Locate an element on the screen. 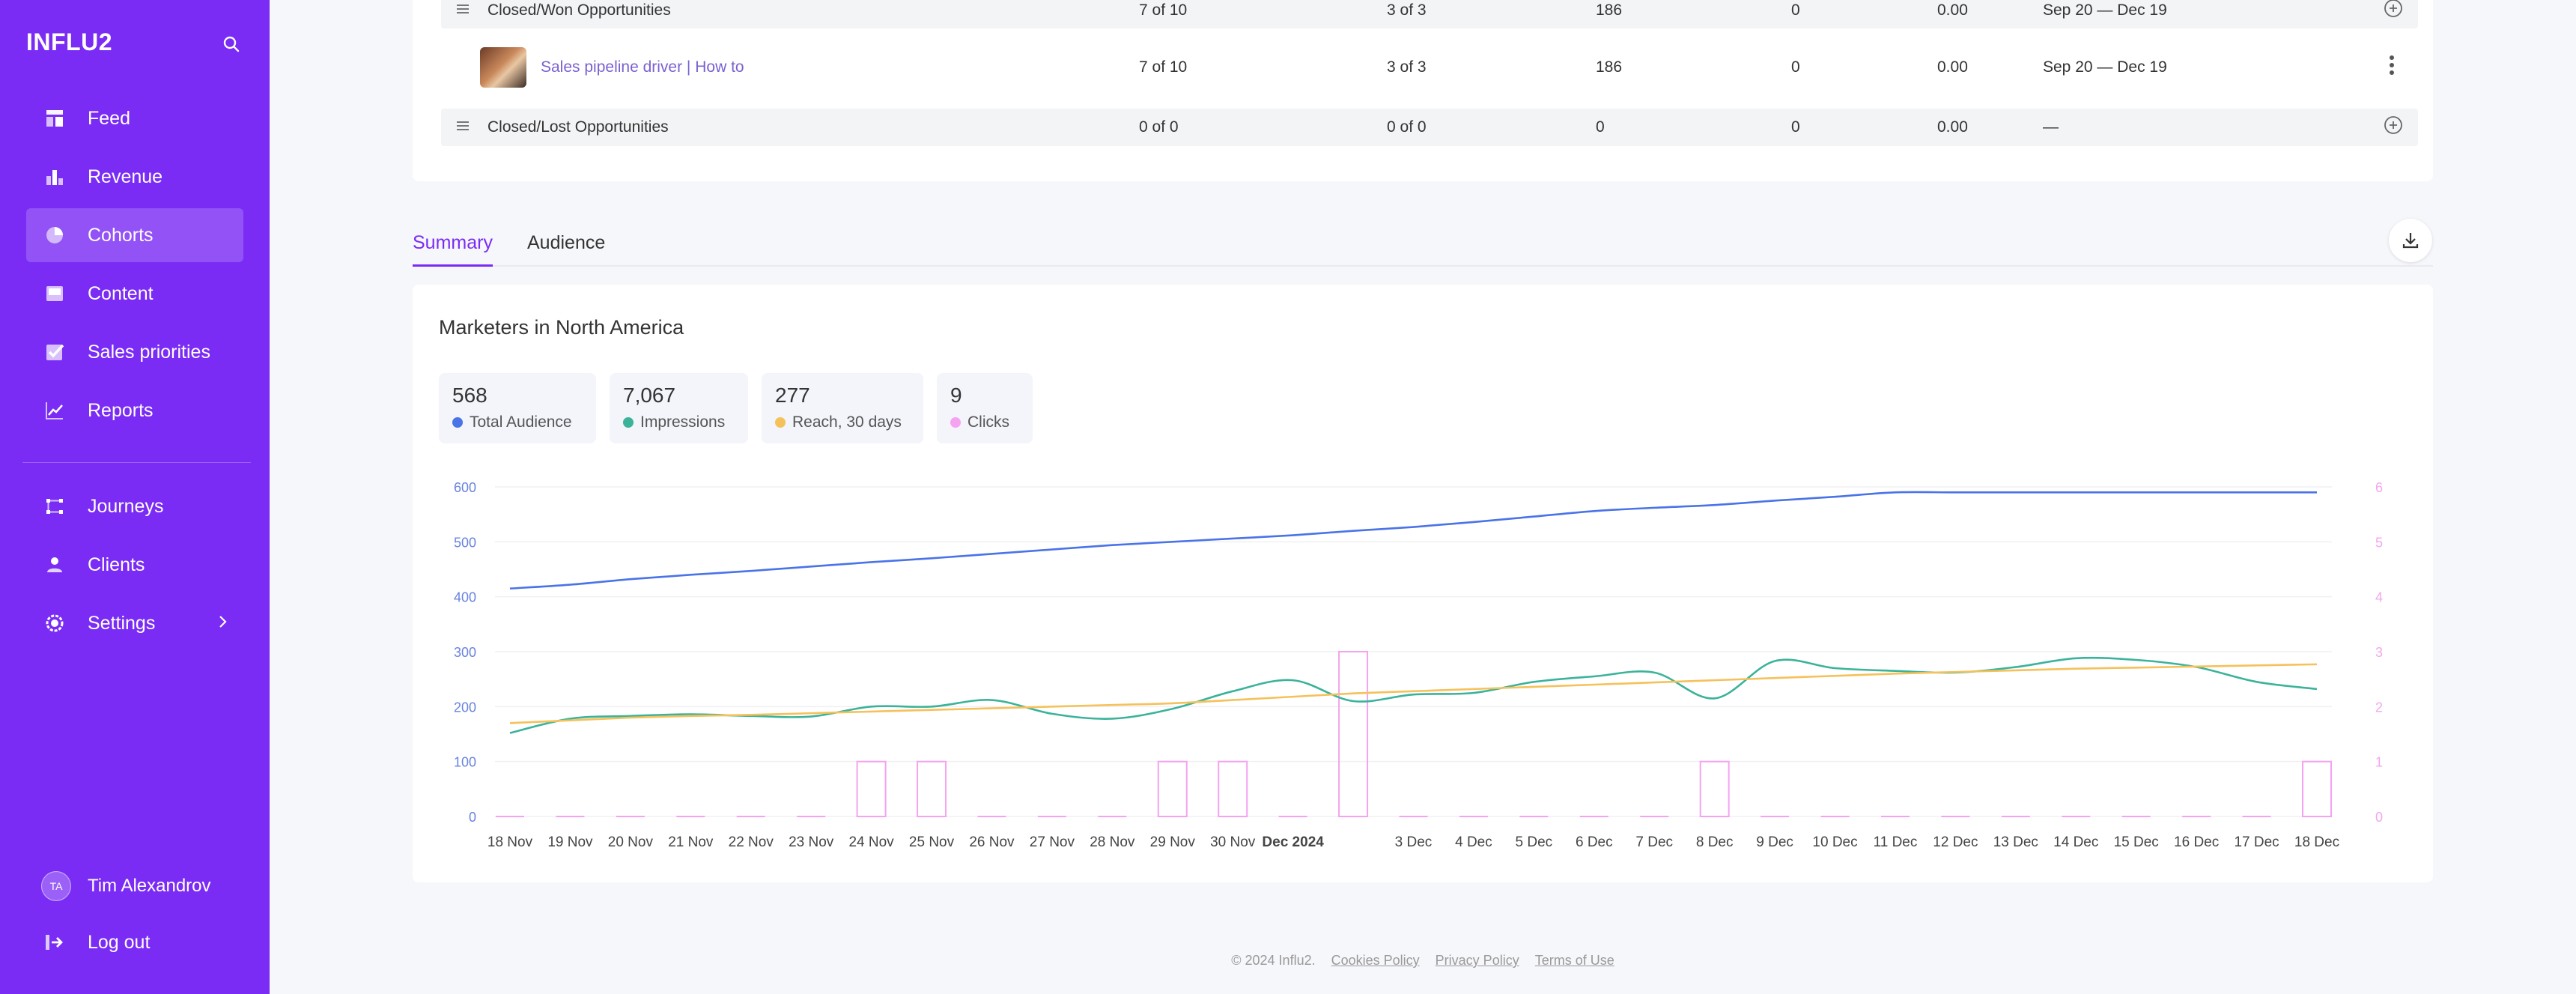 This screenshot has height=994, width=2576. sidebar-item-clients: Clients is located at coordinates (134, 565).